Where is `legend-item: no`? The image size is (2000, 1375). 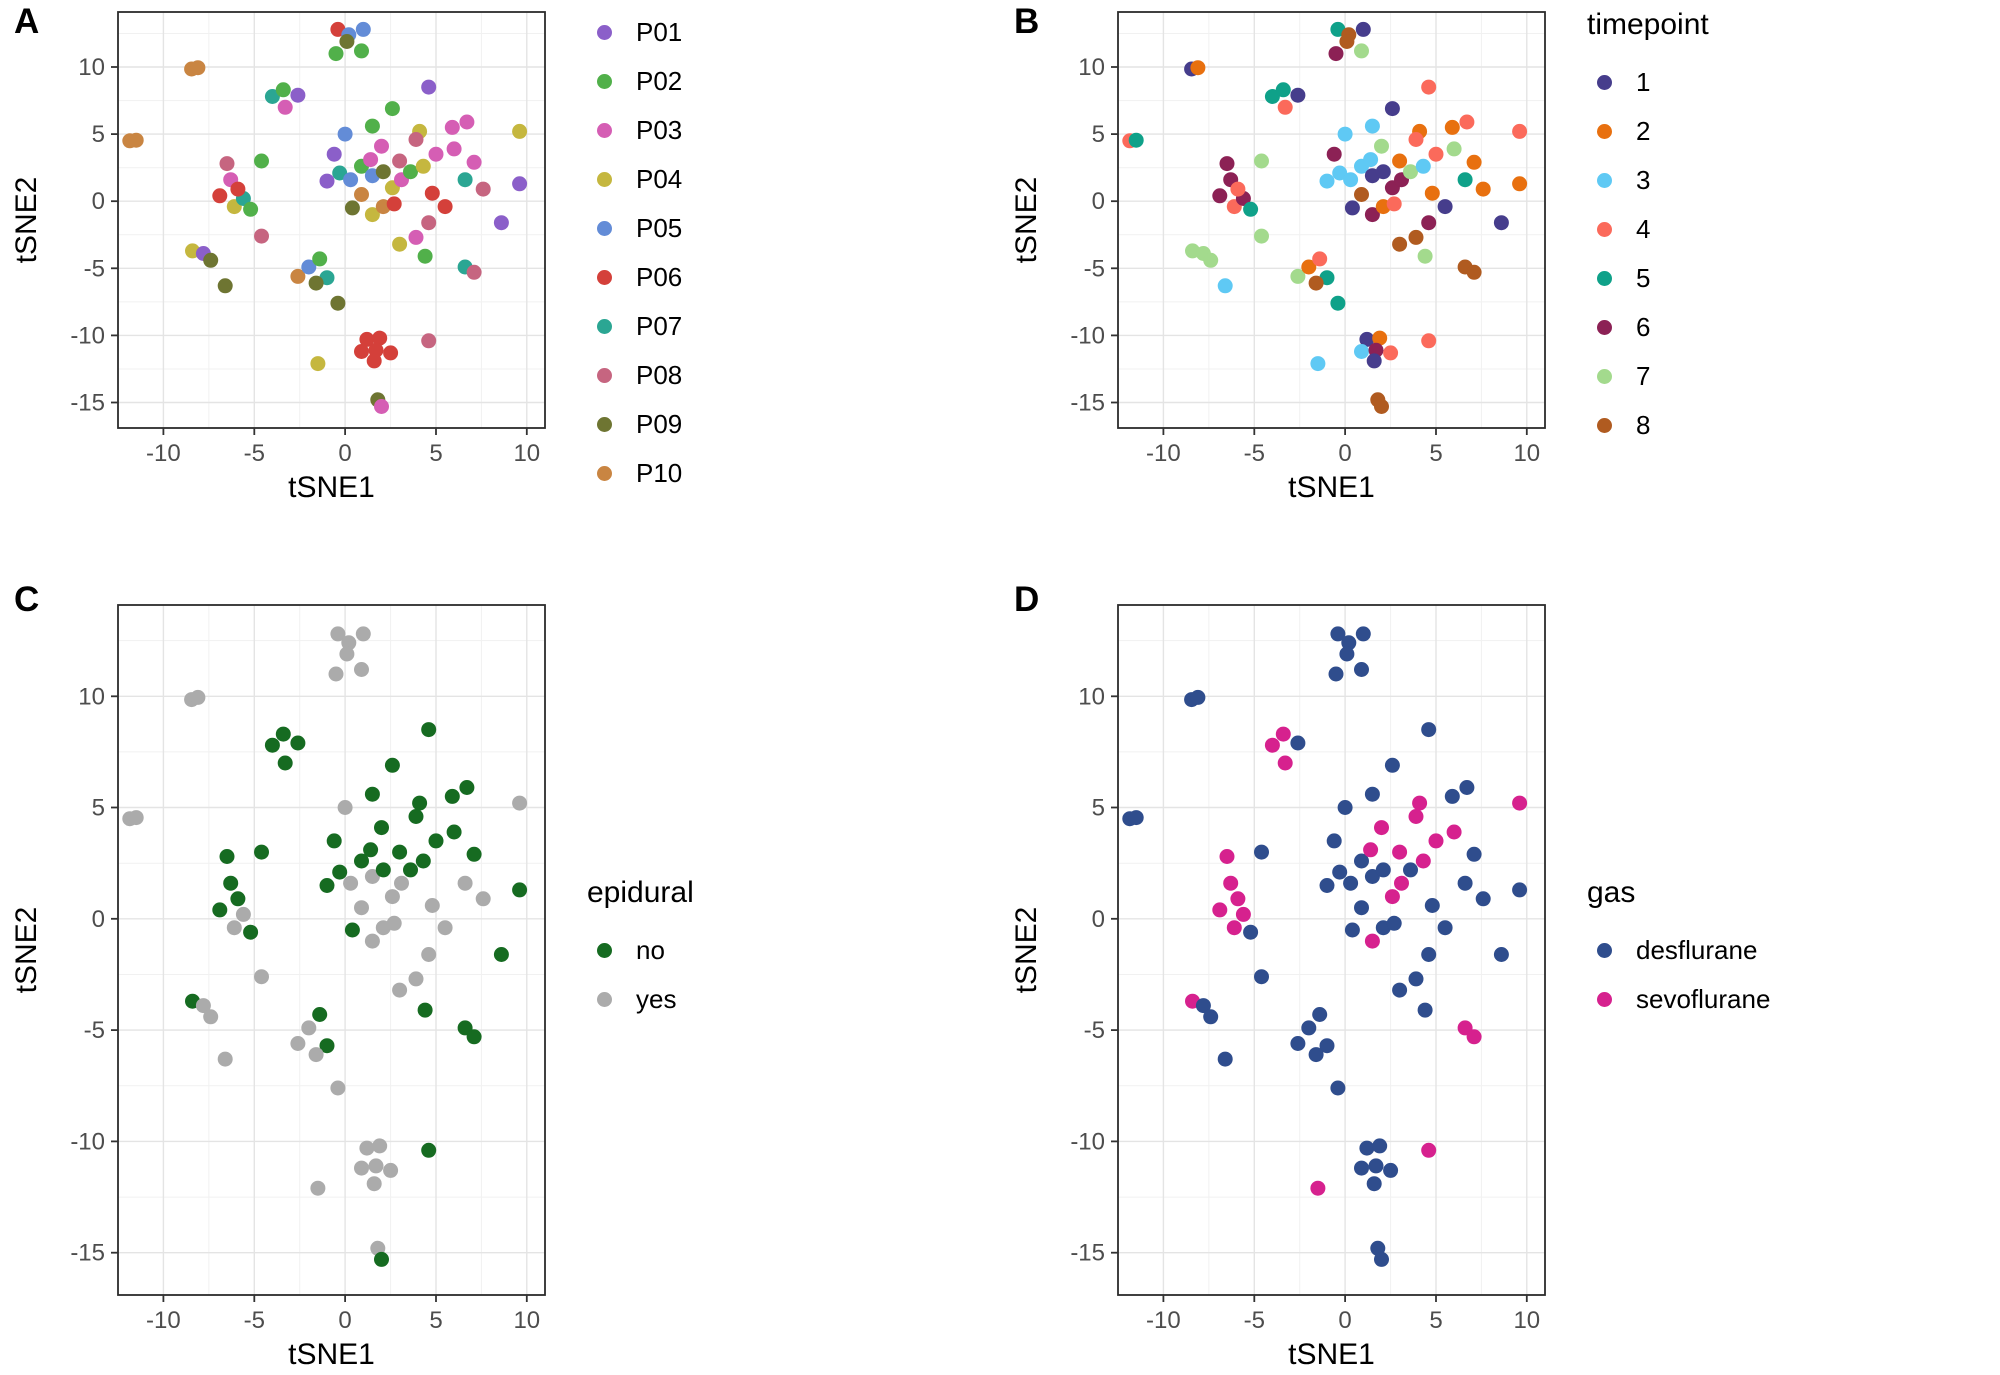 legend-item: no is located at coordinates (639, 950).